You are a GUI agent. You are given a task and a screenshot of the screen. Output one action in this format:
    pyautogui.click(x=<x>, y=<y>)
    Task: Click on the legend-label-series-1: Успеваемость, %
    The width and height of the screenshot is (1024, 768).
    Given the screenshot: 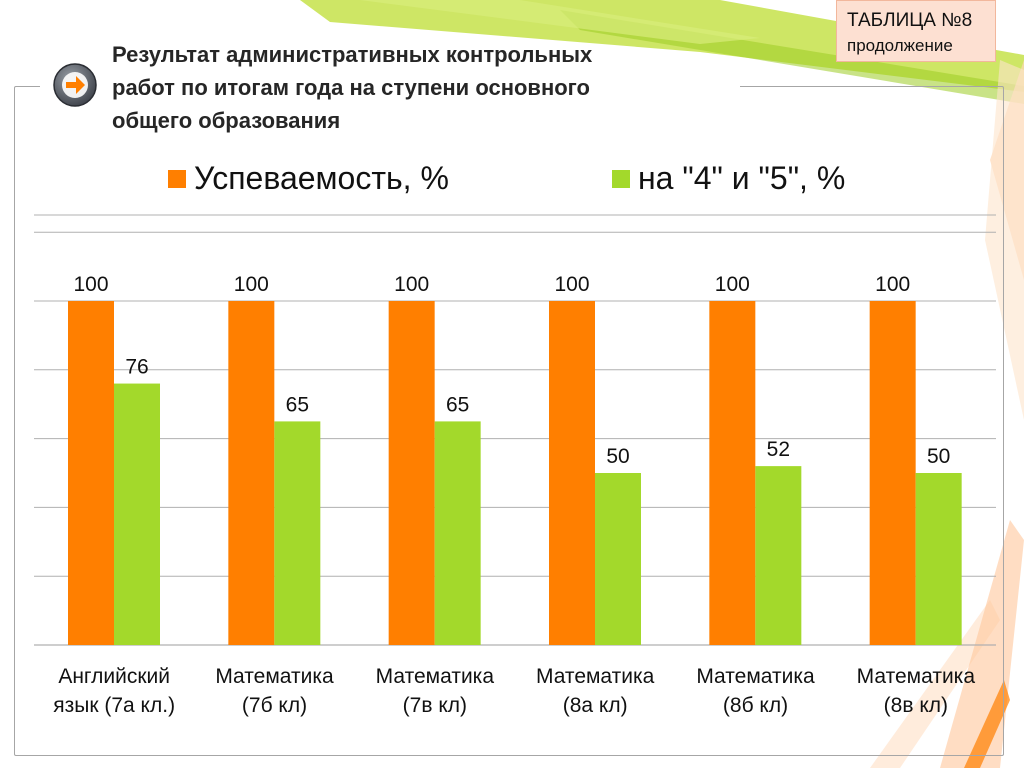 What is the action you would take?
    pyautogui.click(x=321, y=178)
    